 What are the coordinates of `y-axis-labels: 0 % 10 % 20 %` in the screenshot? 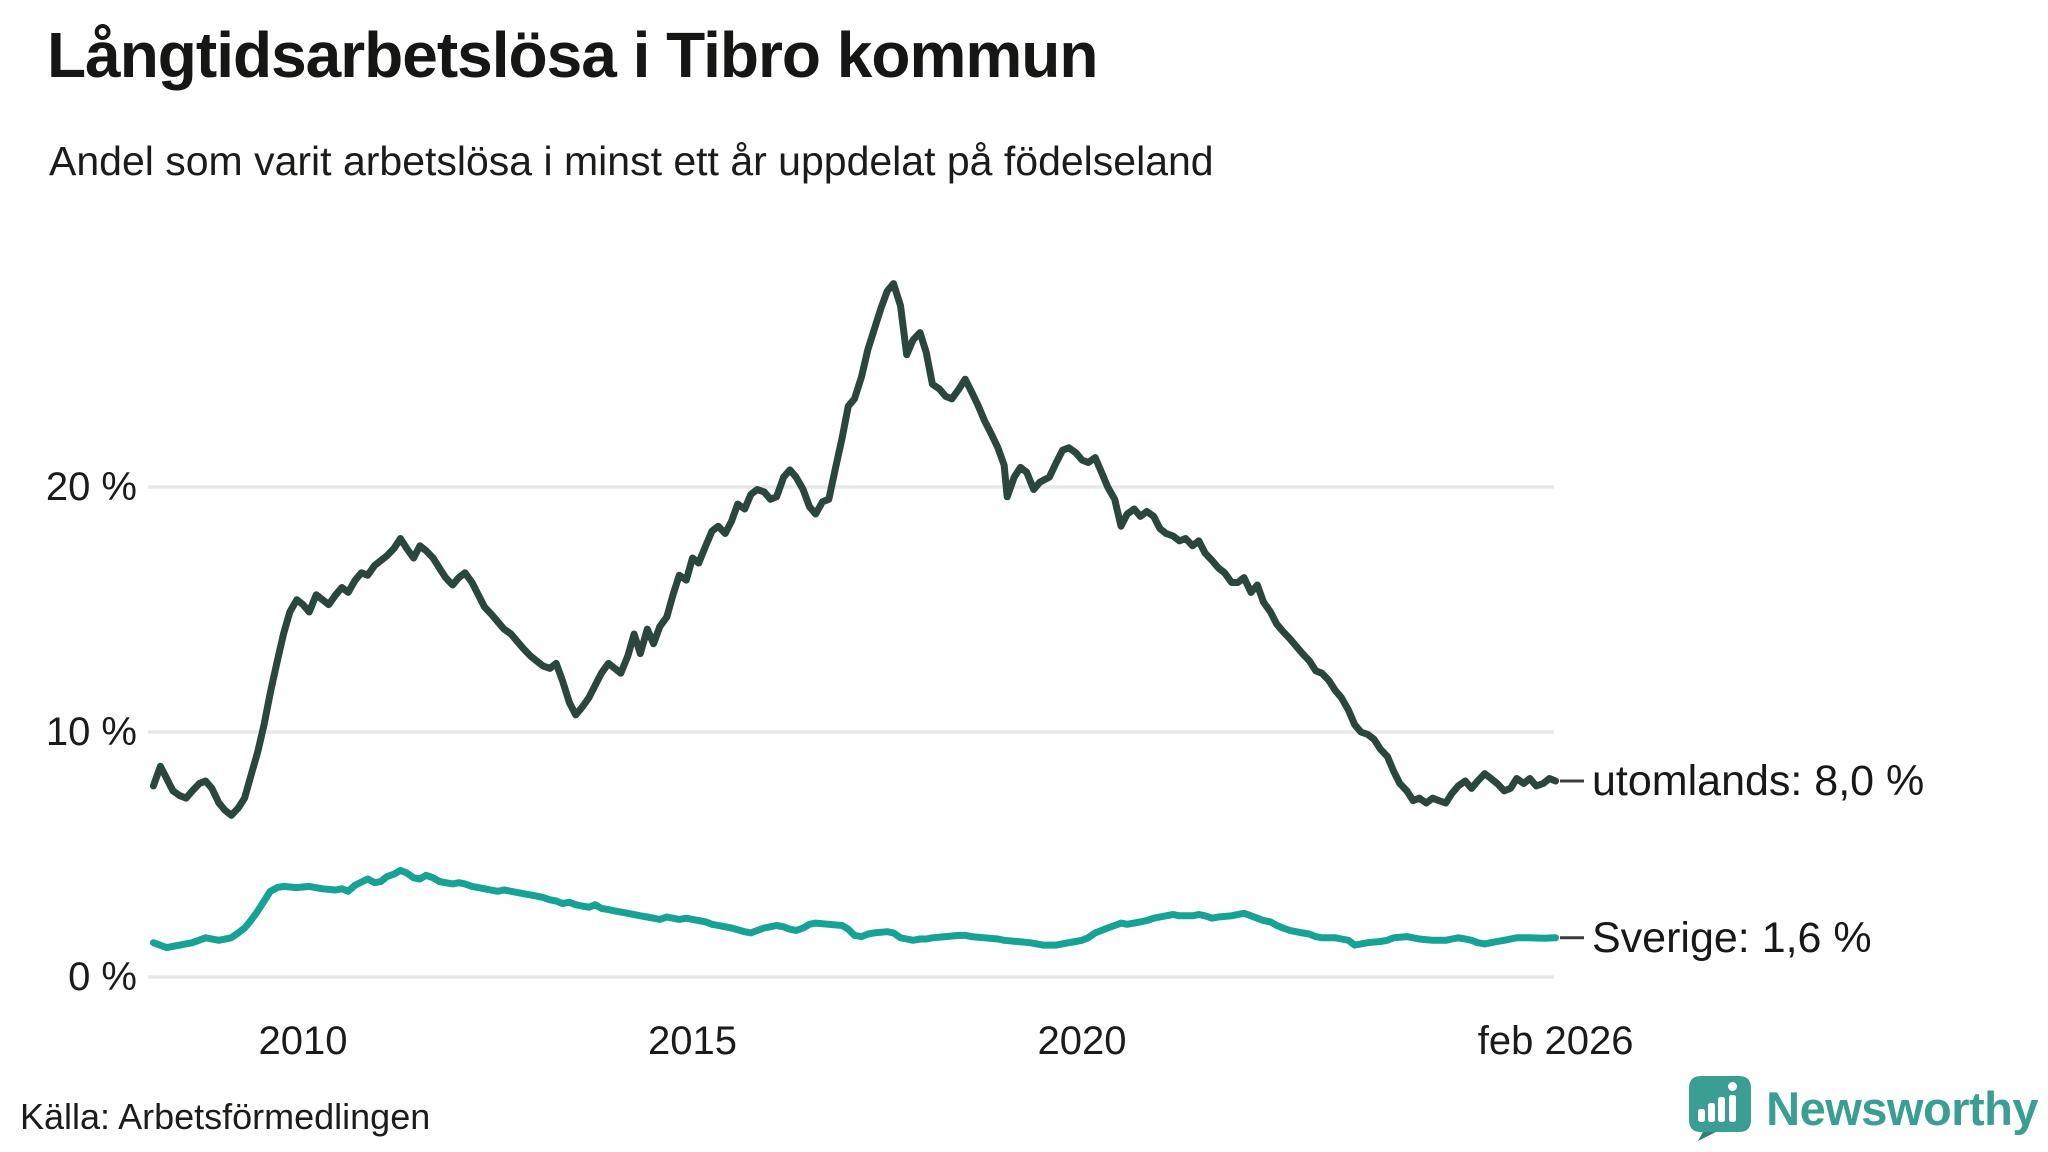 It's located at (91, 732).